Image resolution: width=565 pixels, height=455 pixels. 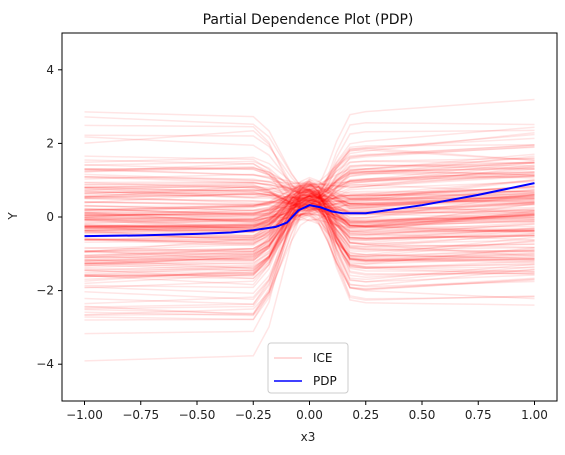 What do you see at coordinates (197, 415) in the screenshot?
I see `x-tick-label: −0.50` at bounding box center [197, 415].